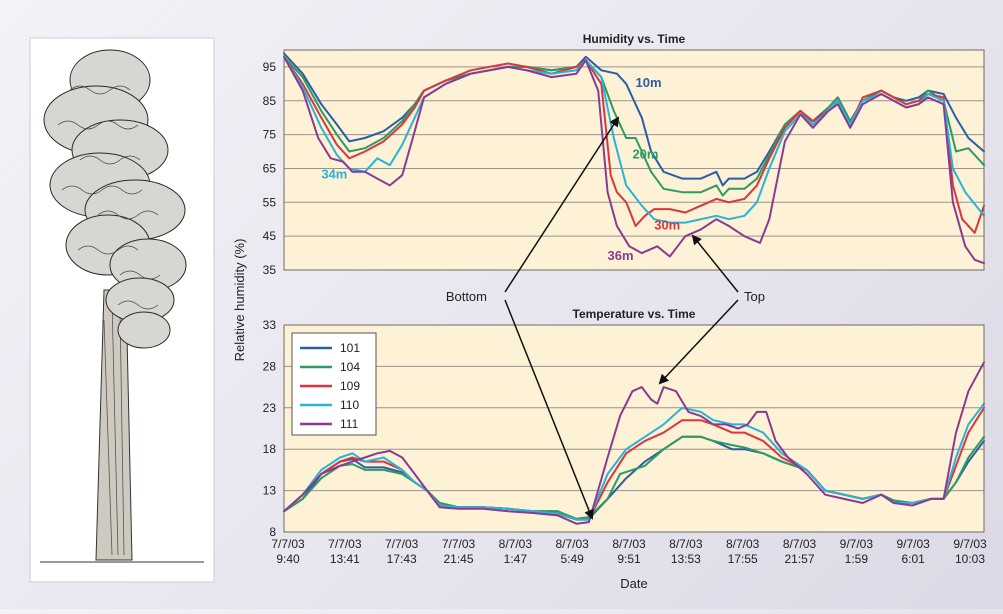  Describe the element at coordinates (270, 270) in the screenshot. I see `y-tick-label: 35` at that location.